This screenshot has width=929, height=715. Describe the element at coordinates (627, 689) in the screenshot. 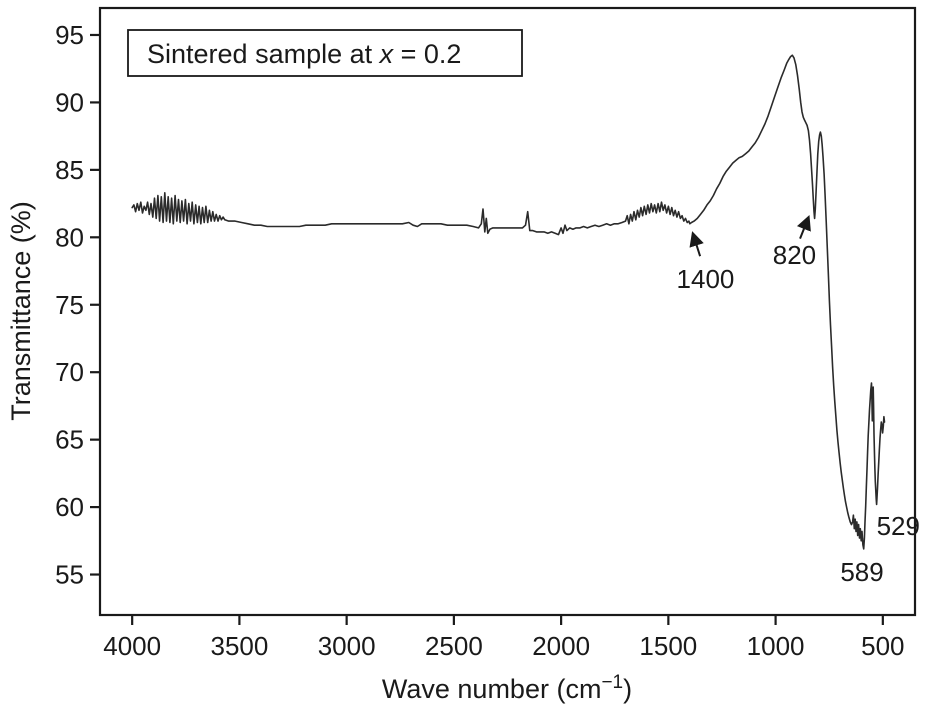

I see `x-axis-title-part: )` at that location.